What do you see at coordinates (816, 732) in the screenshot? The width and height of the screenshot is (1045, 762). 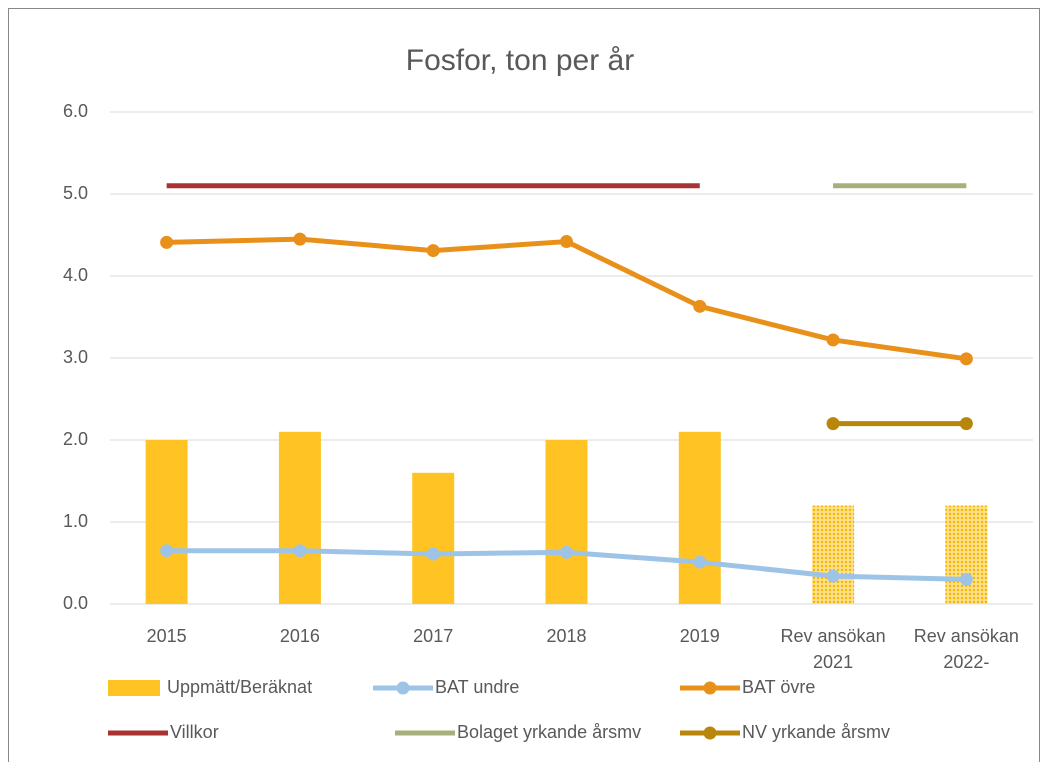 I see `legend-label: NV yrkande årsmv` at bounding box center [816, 732].